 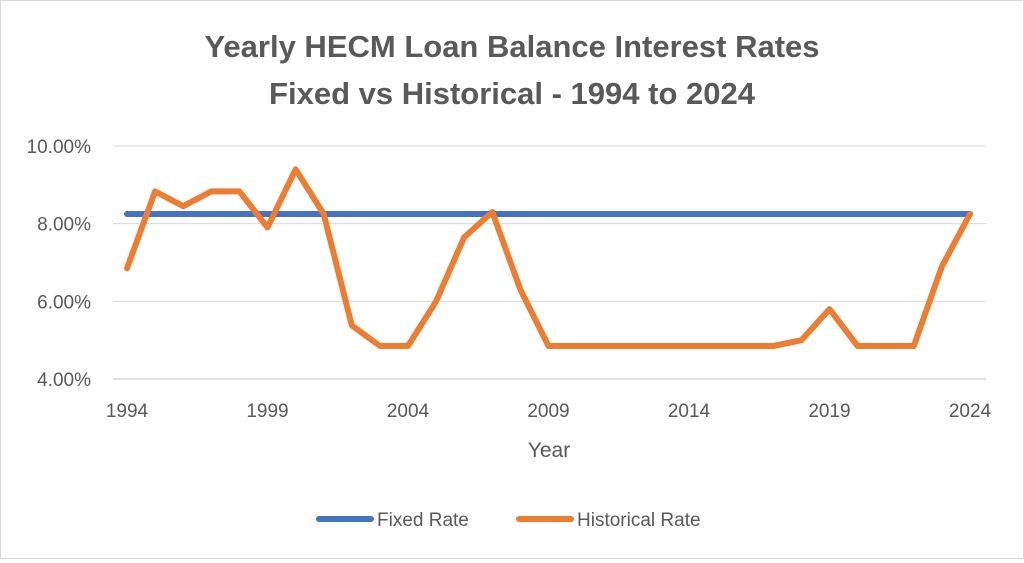 I want to click on y-tick-label: 10.00%, so click(x=59, y=147).